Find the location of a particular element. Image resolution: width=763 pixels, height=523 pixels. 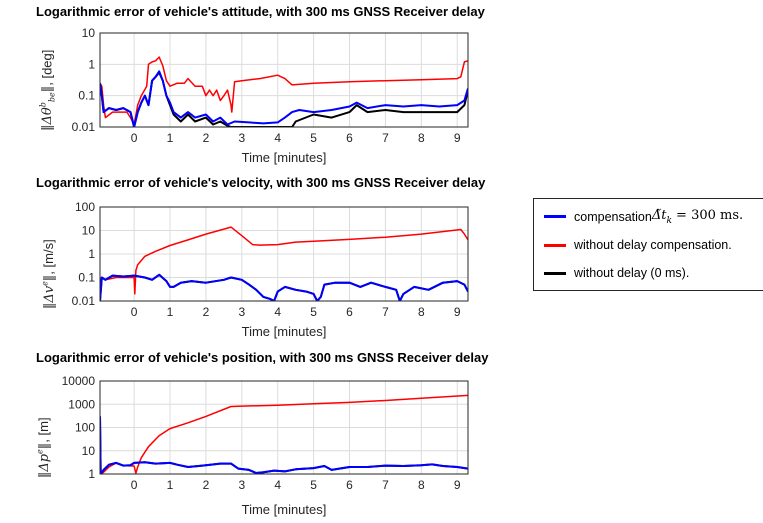

legend-math-compensated: Δ̃tk = 300 ms. is located at coordinates (697, 217).